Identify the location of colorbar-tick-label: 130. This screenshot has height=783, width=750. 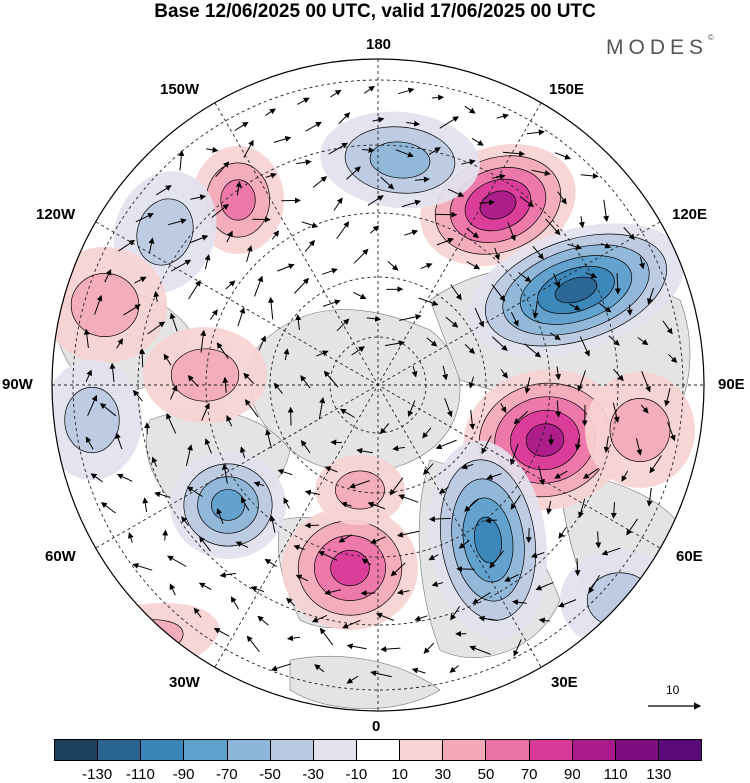
(659, 774).